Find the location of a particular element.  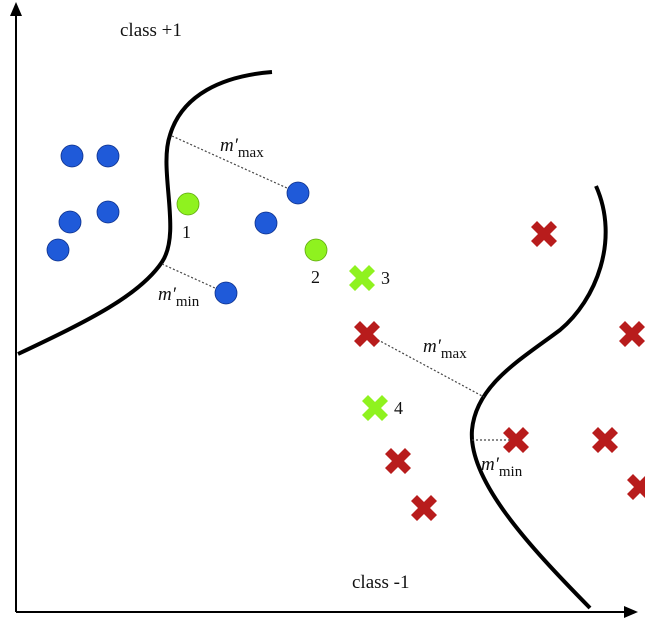

point-3-label: 3 is located at coordinates (385, 278).